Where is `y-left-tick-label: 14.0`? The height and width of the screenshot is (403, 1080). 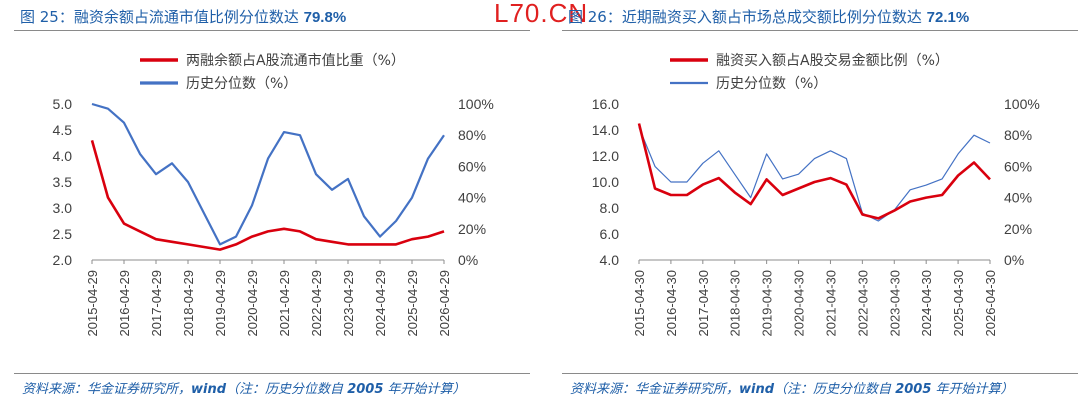
y-left-tick-label: 14.0 is located at coordinates (605, 130).